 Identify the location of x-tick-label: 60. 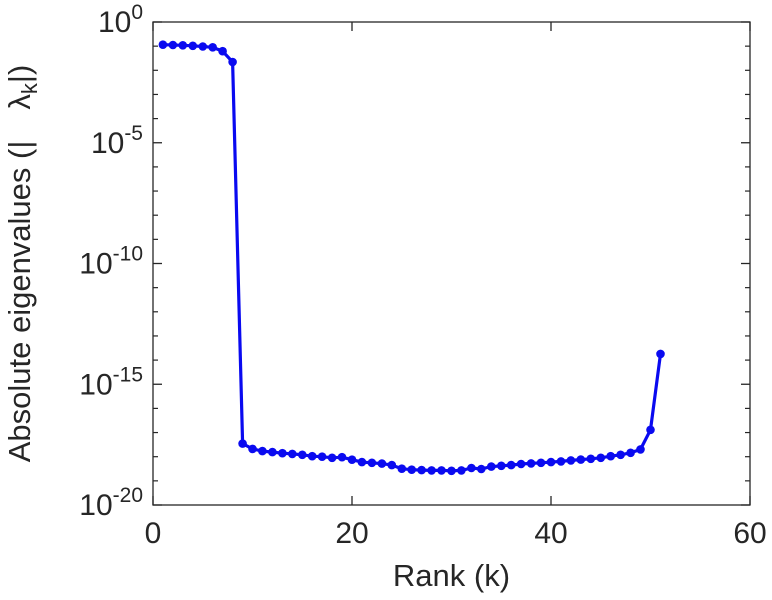
(749, 533).